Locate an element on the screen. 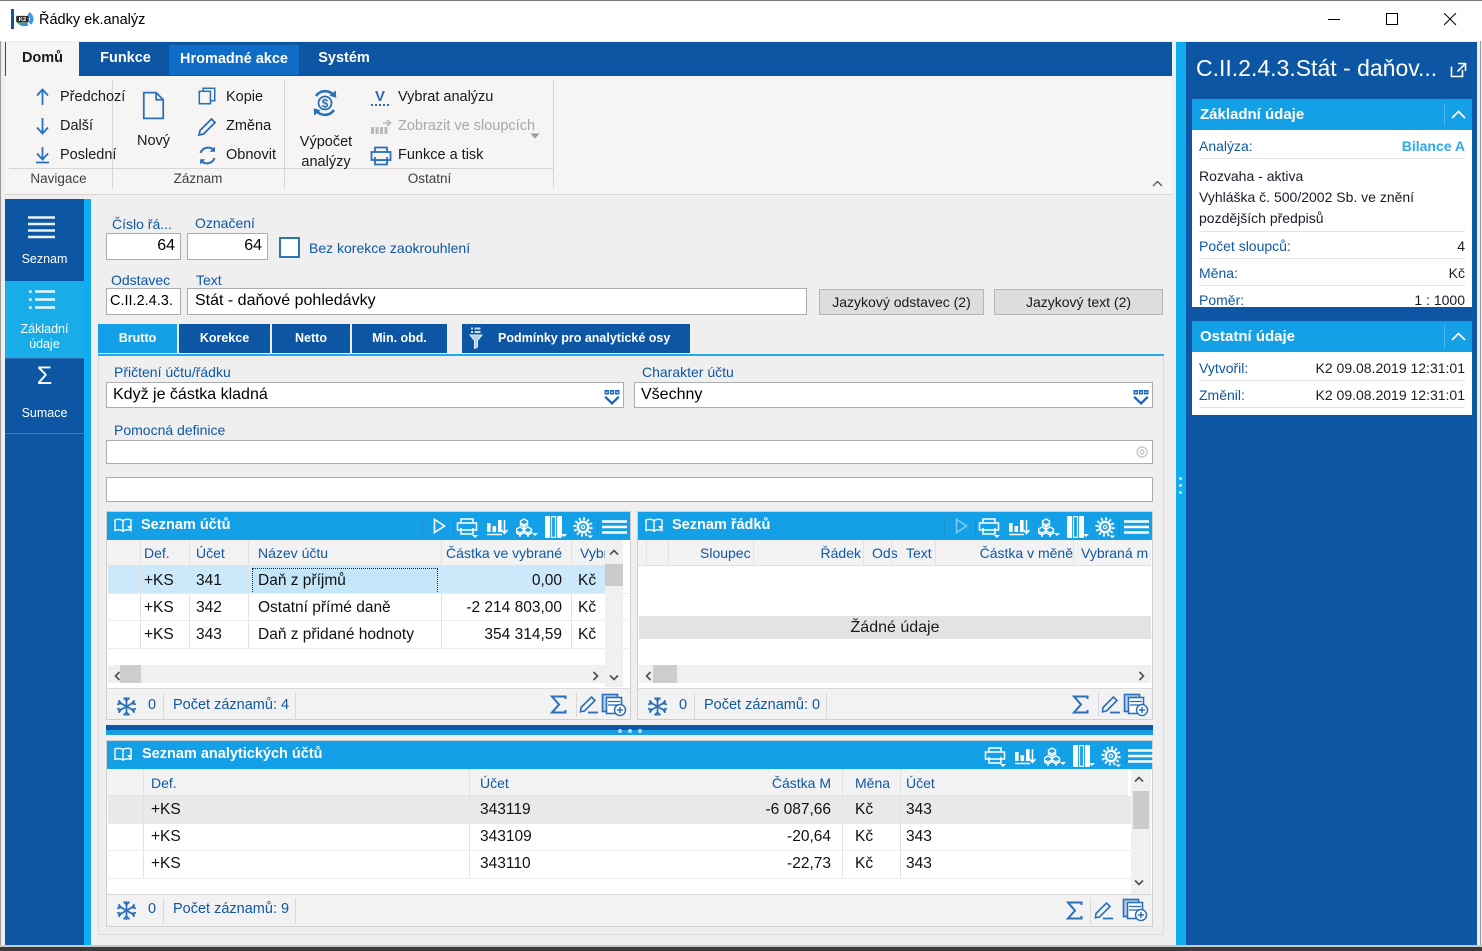 The image size is (1482, 951). svg-text: V is located at coordinates (380, 96).